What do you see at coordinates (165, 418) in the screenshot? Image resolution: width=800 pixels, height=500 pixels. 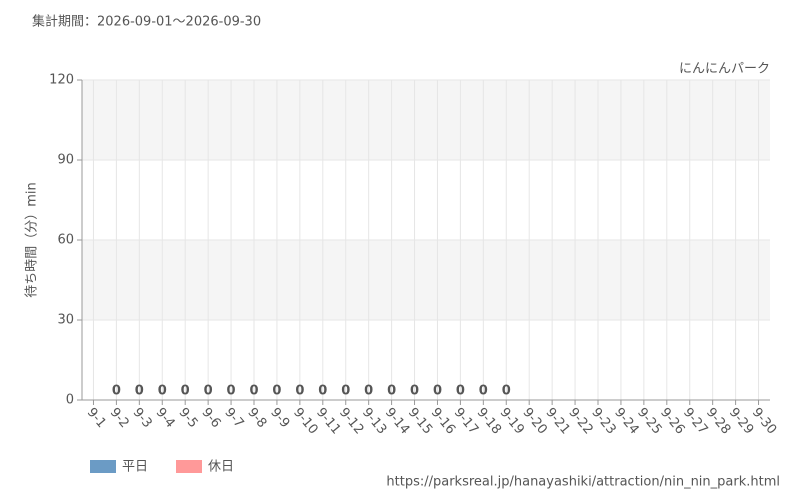 I see `x-tick-label: 9-4` at bounding box center [165, 418].